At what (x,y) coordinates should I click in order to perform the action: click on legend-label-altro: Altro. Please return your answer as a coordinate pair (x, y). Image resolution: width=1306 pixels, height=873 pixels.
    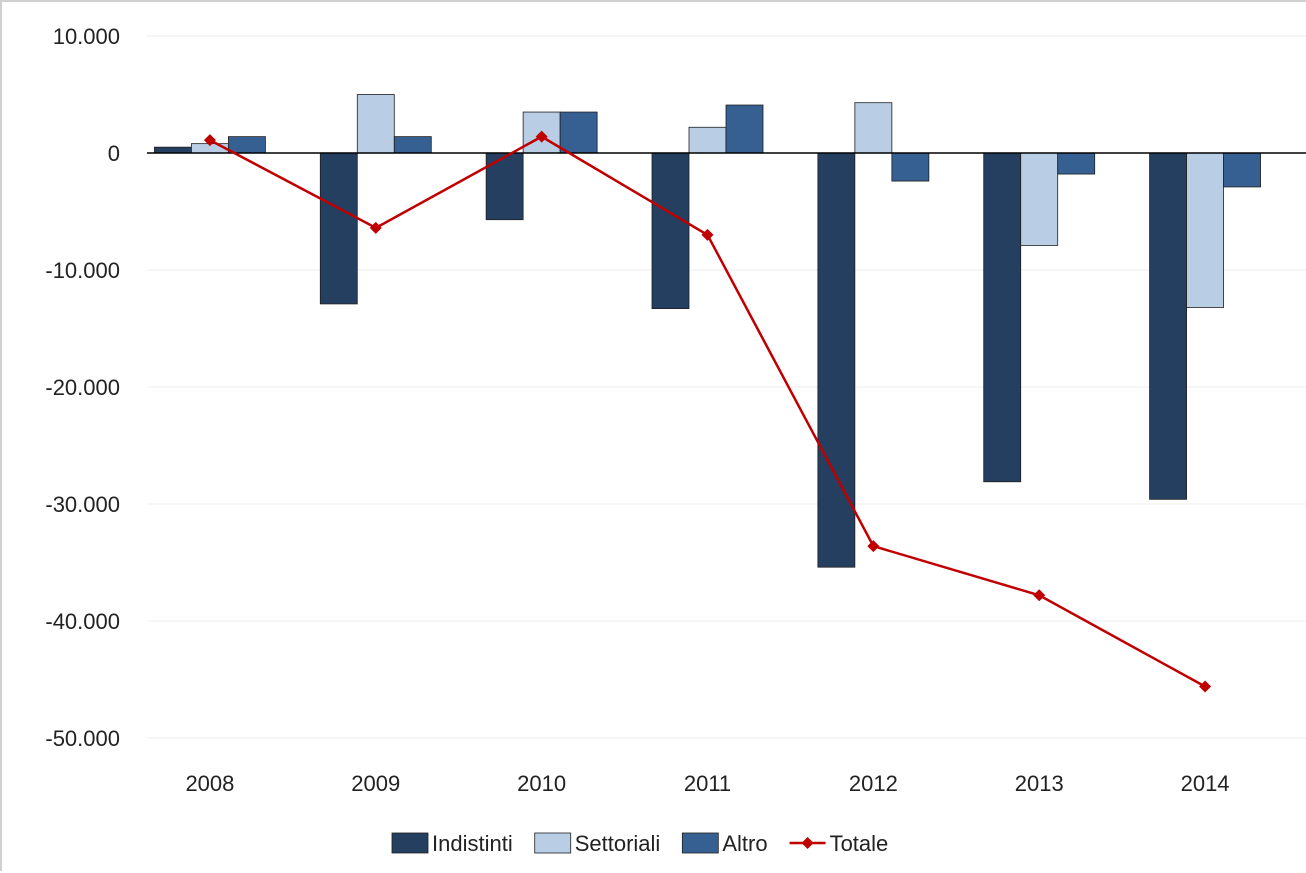
    Looking at the image, I should click on (744, 843).